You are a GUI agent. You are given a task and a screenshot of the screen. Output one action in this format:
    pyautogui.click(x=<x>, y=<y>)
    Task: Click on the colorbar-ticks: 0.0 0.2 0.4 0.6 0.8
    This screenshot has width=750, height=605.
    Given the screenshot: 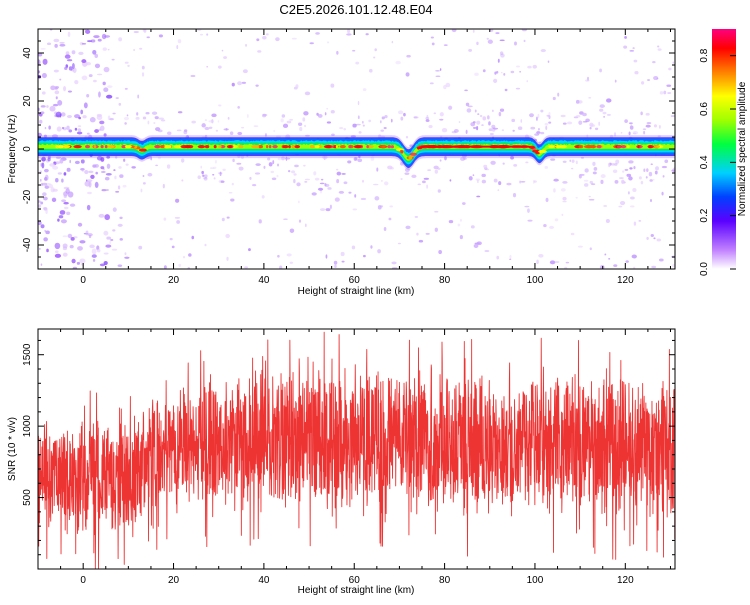 What is the action you would take?
    pyautogui.click(x=717, y=162)
    